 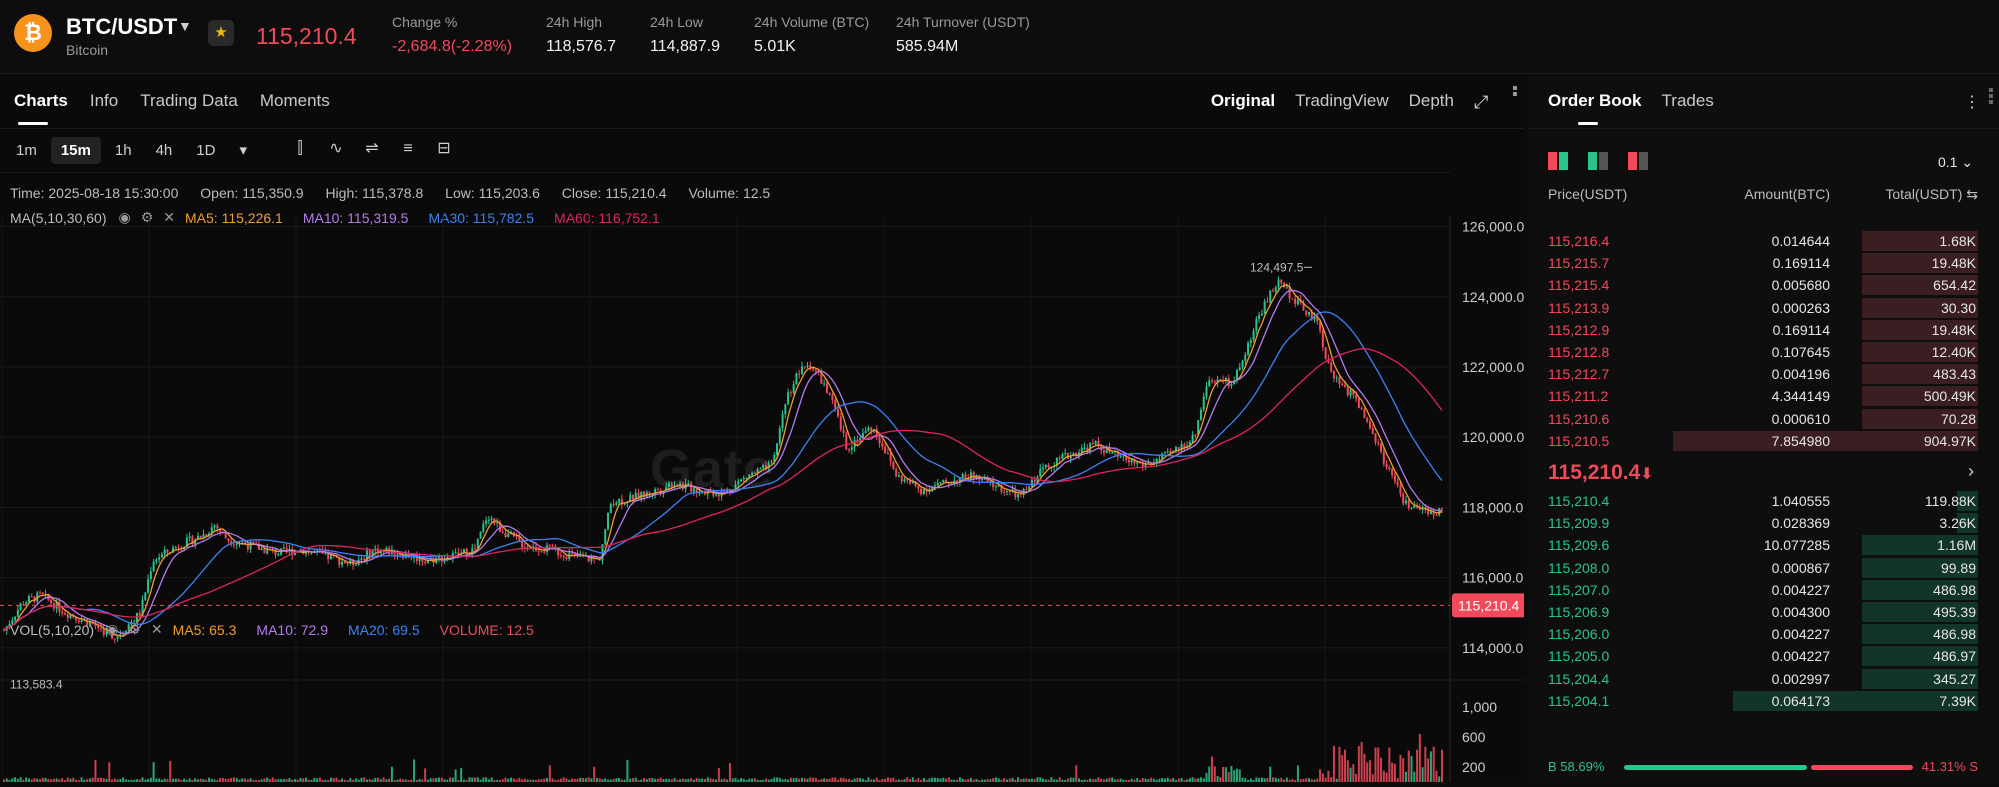 What do you see at coordinates (1515, 91) in the screenshot?
I see `drag-handle-icon: ▪ ▪` at bounding box center [1515, 91].